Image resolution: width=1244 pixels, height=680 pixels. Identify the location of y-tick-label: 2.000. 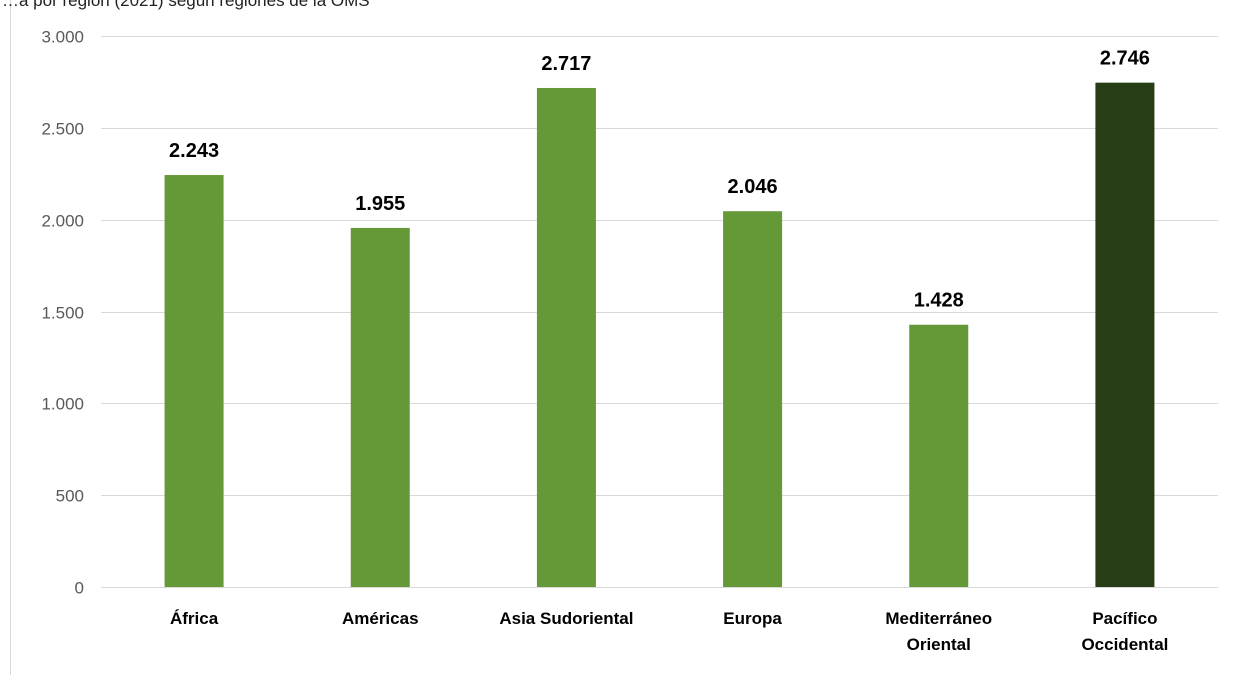
(62, 221).